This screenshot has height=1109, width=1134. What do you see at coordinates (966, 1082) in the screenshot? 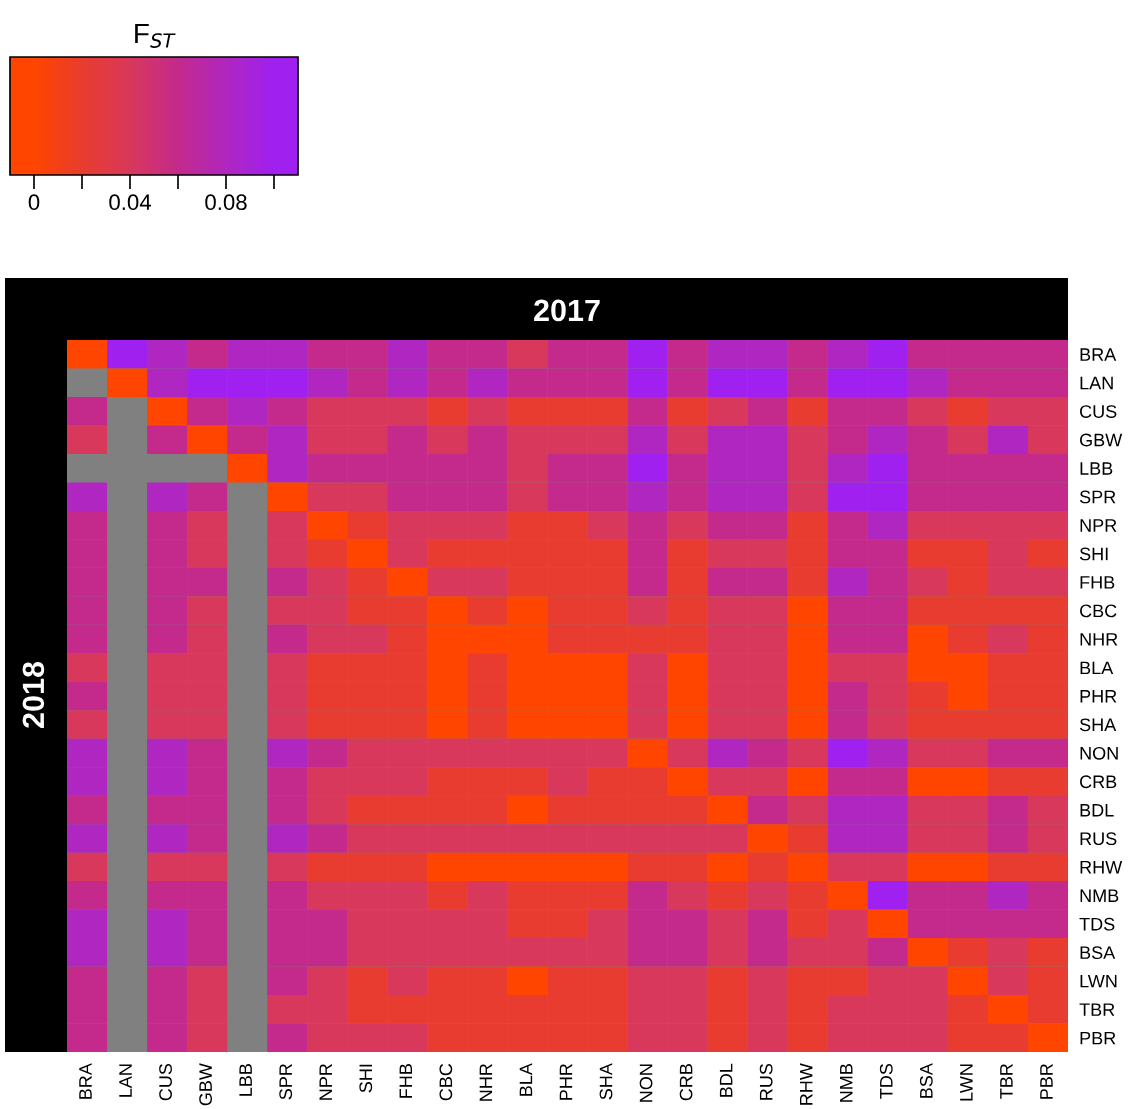
I see `x-tick-label: LWN` at bounding box center [966, 1082].